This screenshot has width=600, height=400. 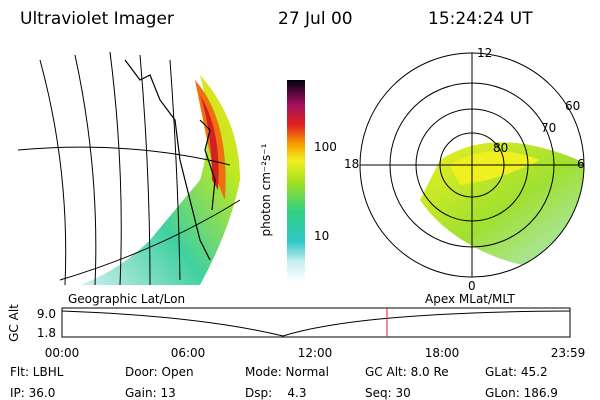 What do you see at coordinates (188, 353) in the screenshot?
I see `altitude-xtick: 06:00` at bounding box center [188, 353].